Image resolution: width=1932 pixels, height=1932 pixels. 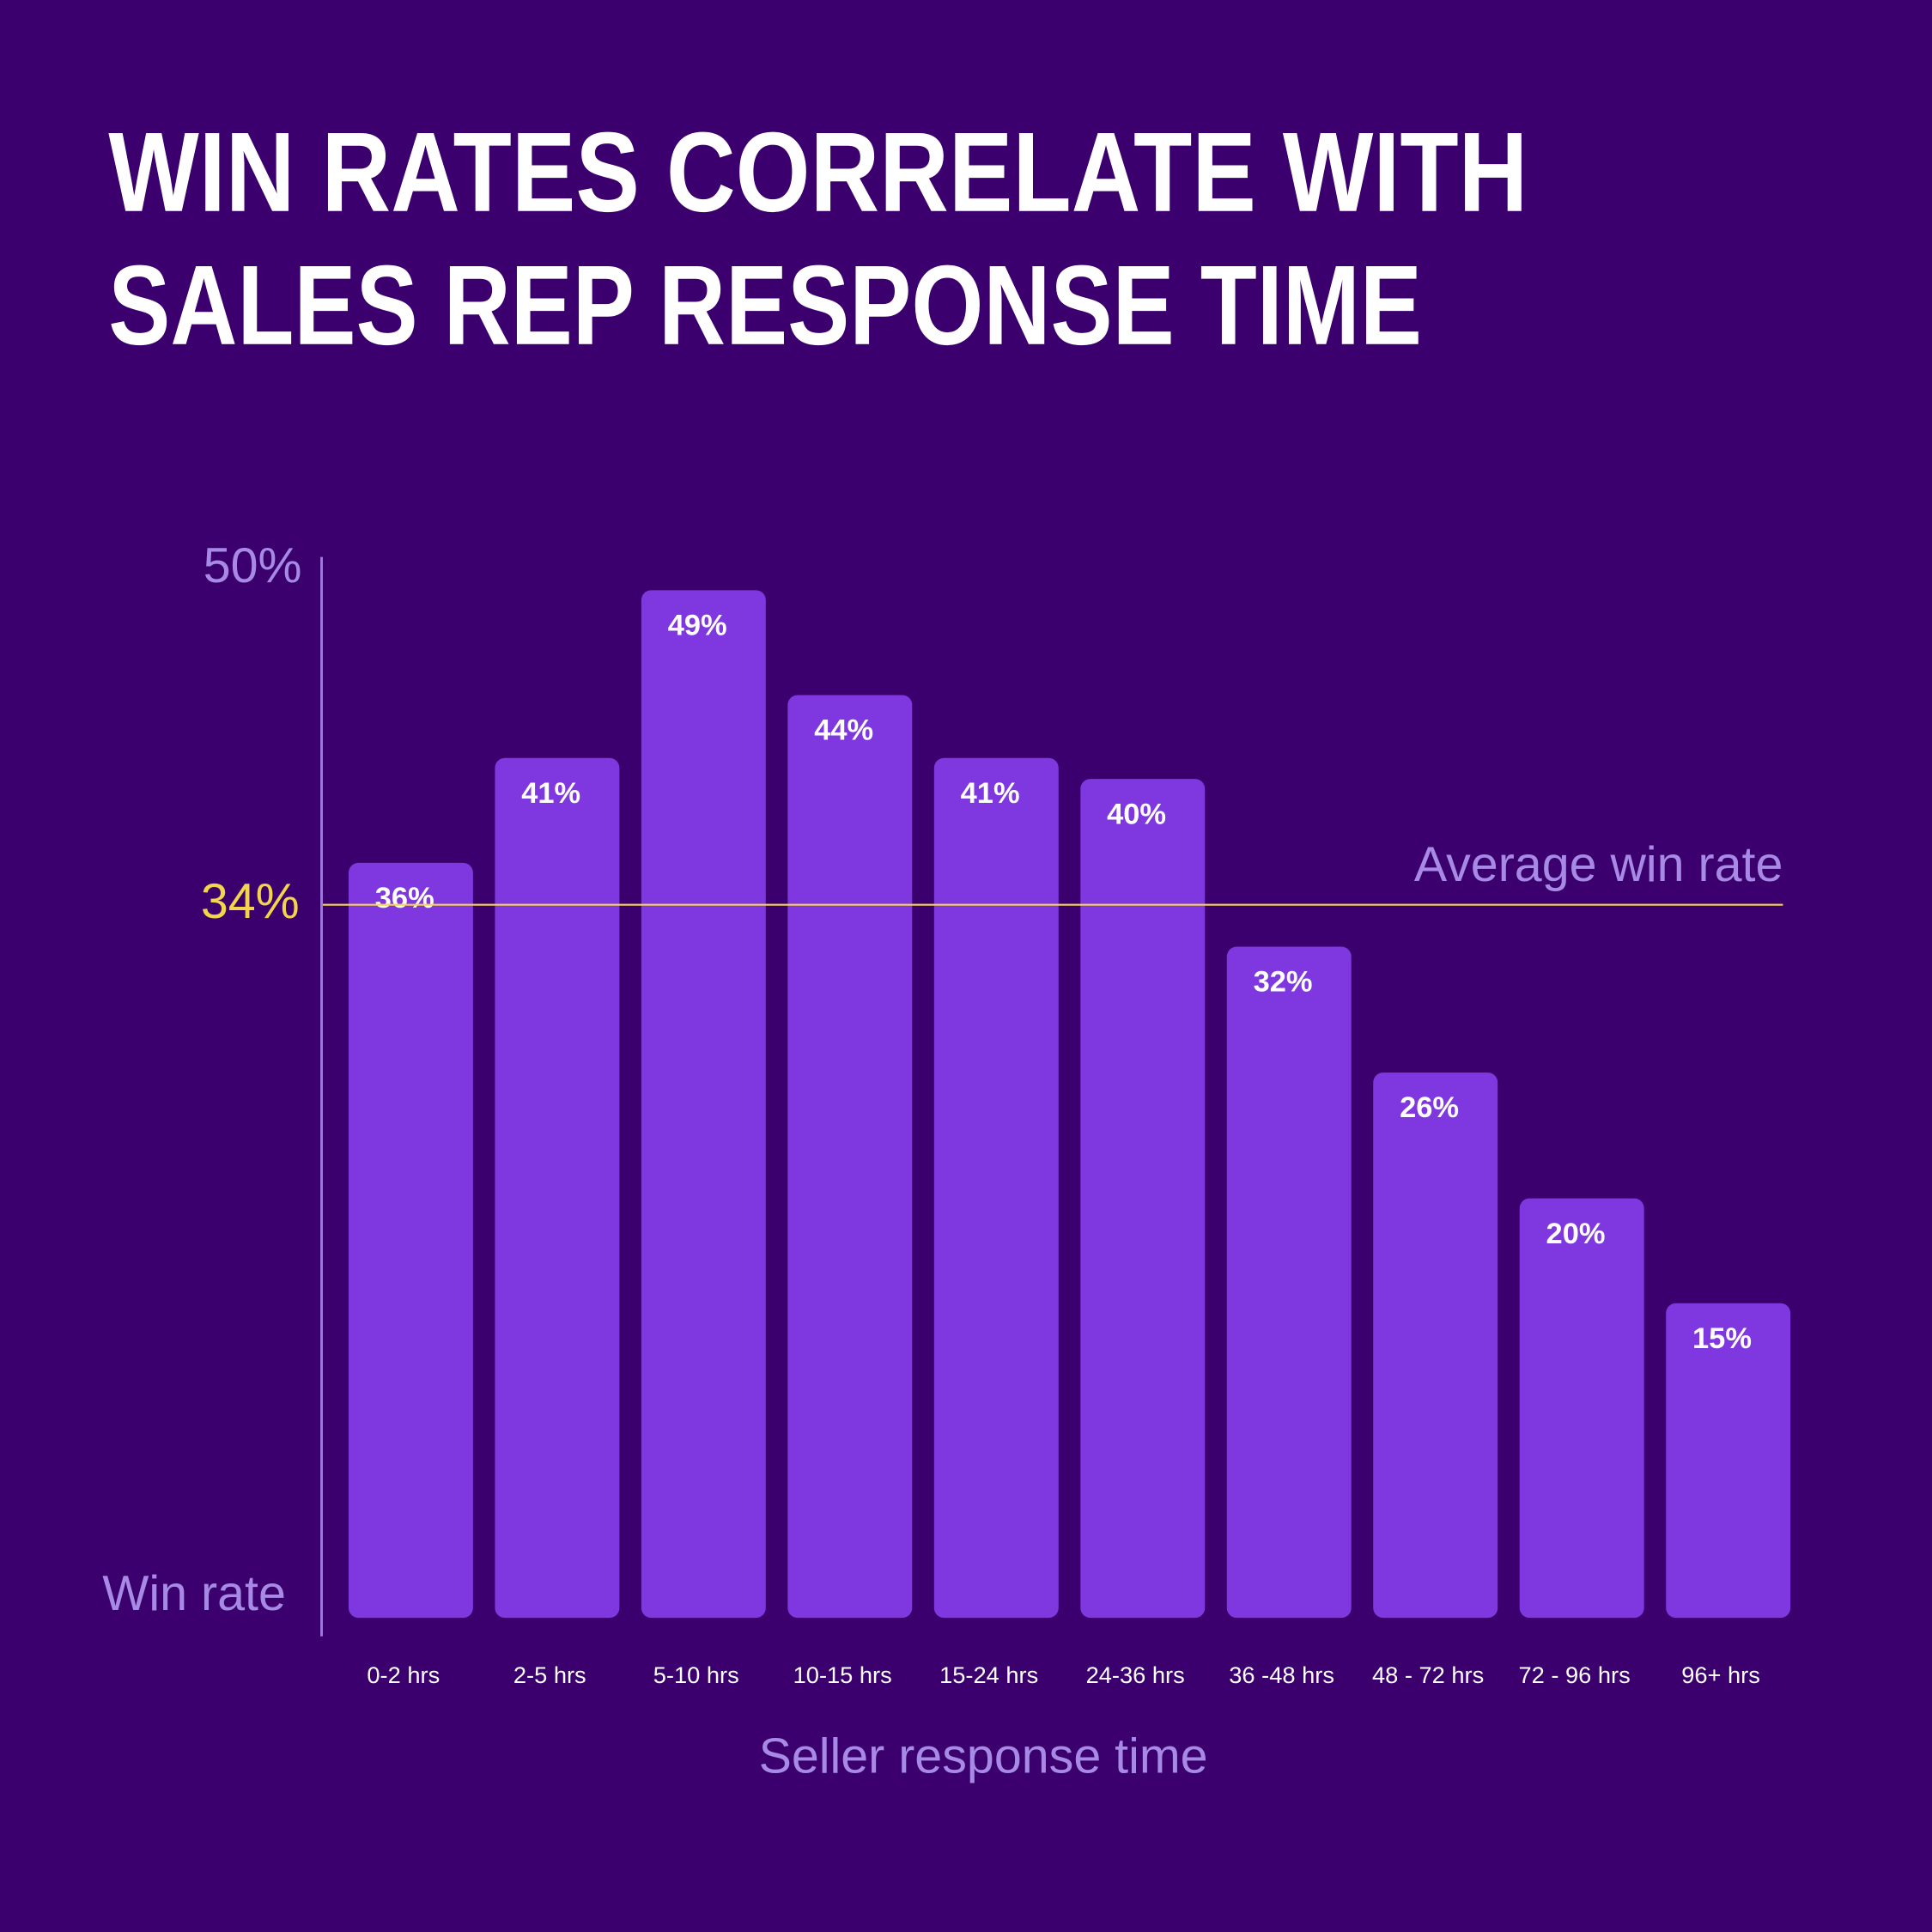 What do you see at coordinates (765, 304) in the screenshot?
I see `chart-title: SALES REP RESPONSE TIME` at bounding box center [765, 304].